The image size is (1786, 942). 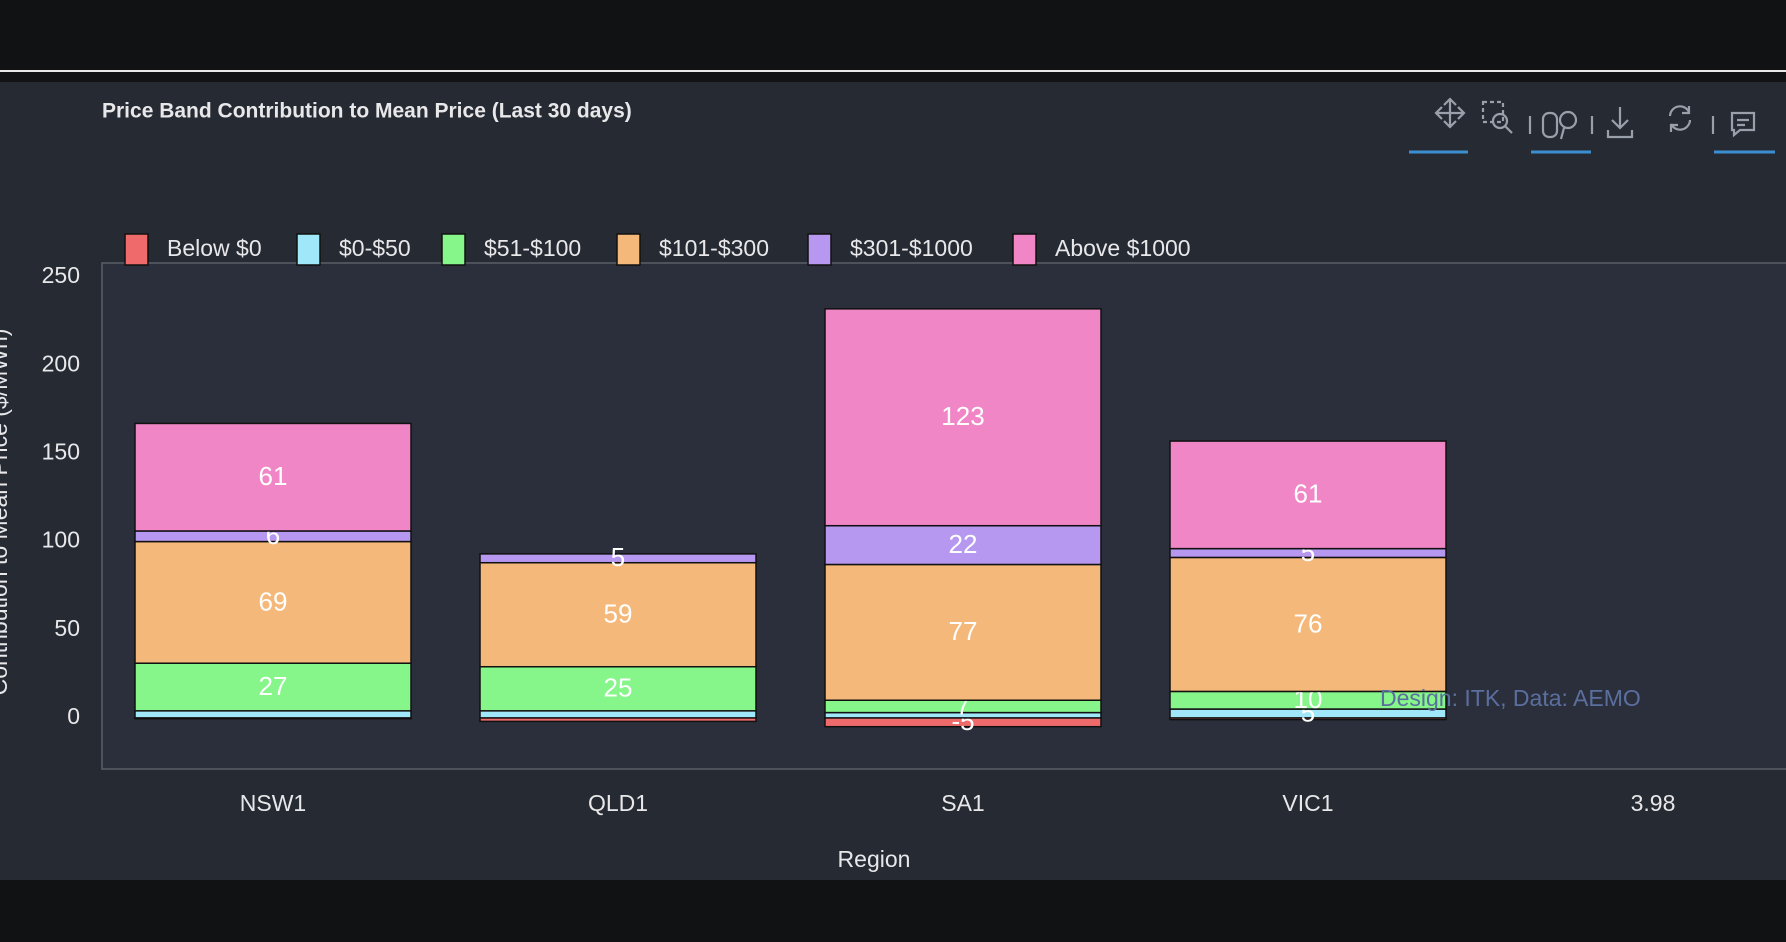 I want to click on y-tick-label: 0, so click(x=73, y=716).